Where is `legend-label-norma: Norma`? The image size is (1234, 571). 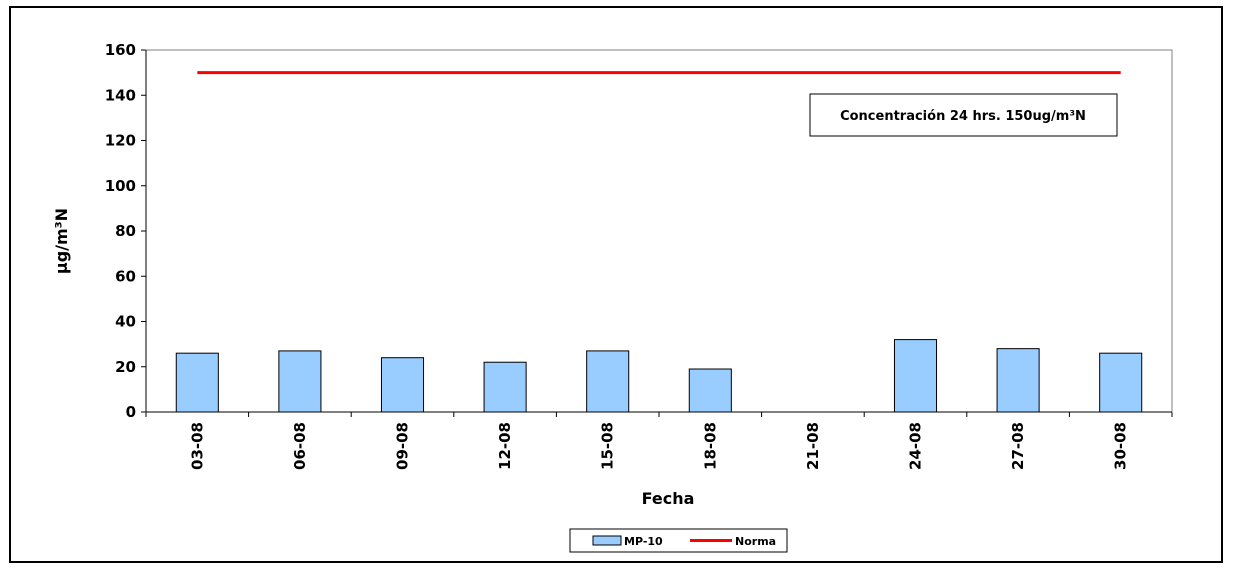
legend-label-norma: Norma is located at coordinates (755, 541).